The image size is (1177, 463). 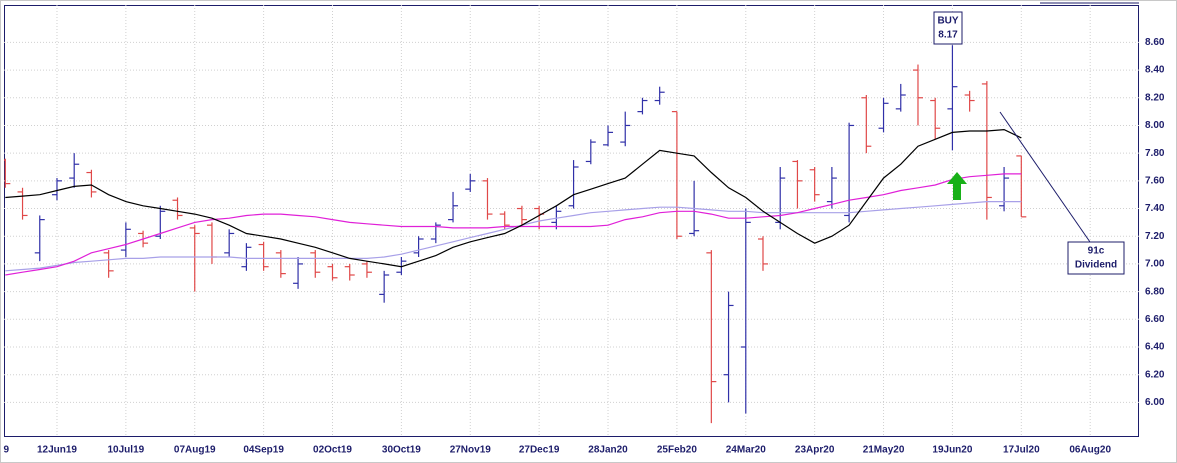 What do you see at coordinates (952, 450) in the screenshot?
I see `x-tick-label: 19Jun20` at bounding box center [952, 450].